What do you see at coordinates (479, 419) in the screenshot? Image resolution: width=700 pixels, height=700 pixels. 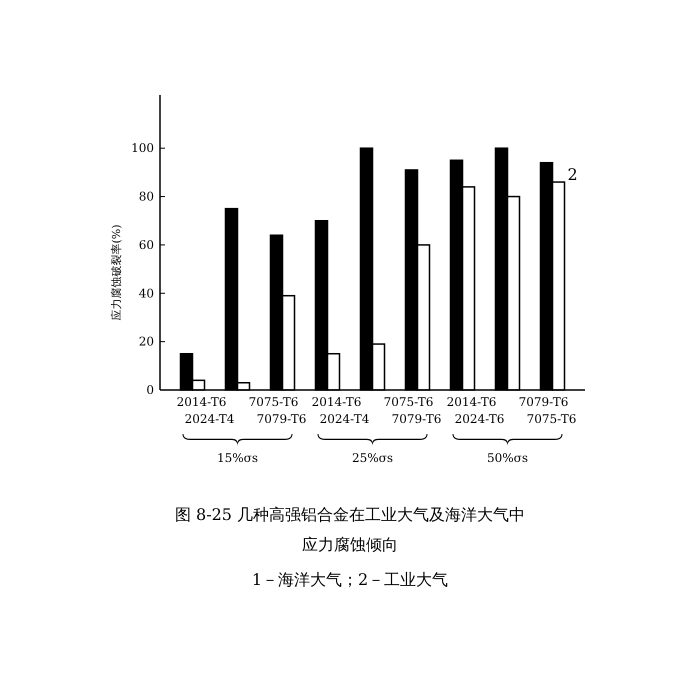 I see `text: 2024-T6` at bounding box center [479, 419].